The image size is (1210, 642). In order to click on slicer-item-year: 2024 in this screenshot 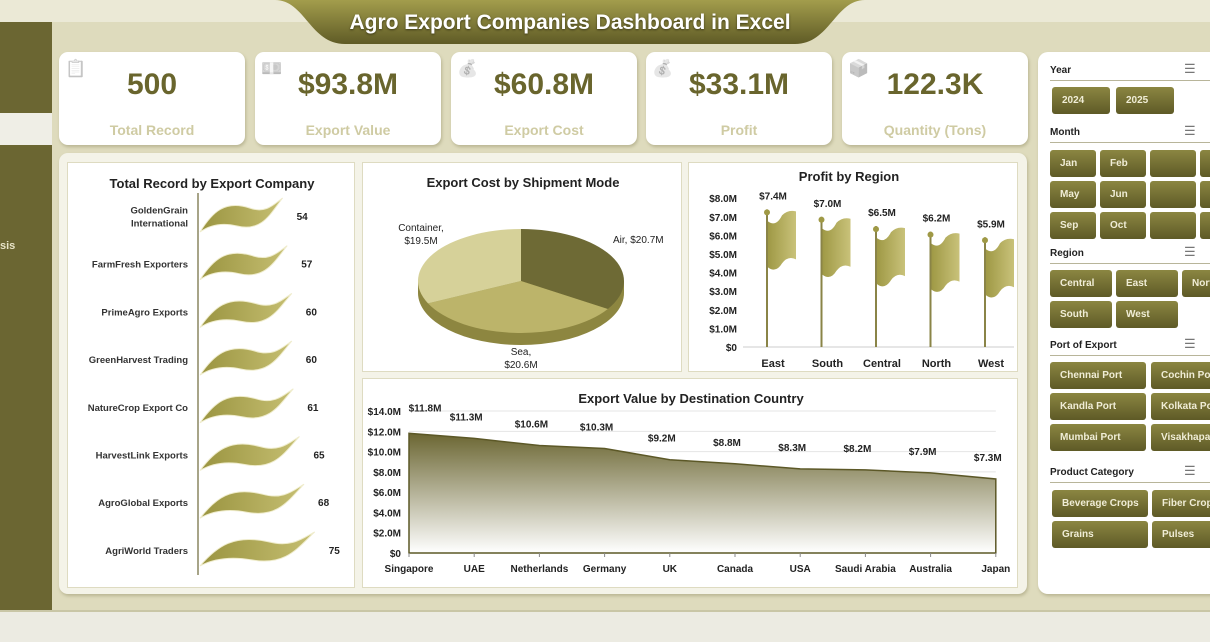, I will do `click(1081, 100)`.